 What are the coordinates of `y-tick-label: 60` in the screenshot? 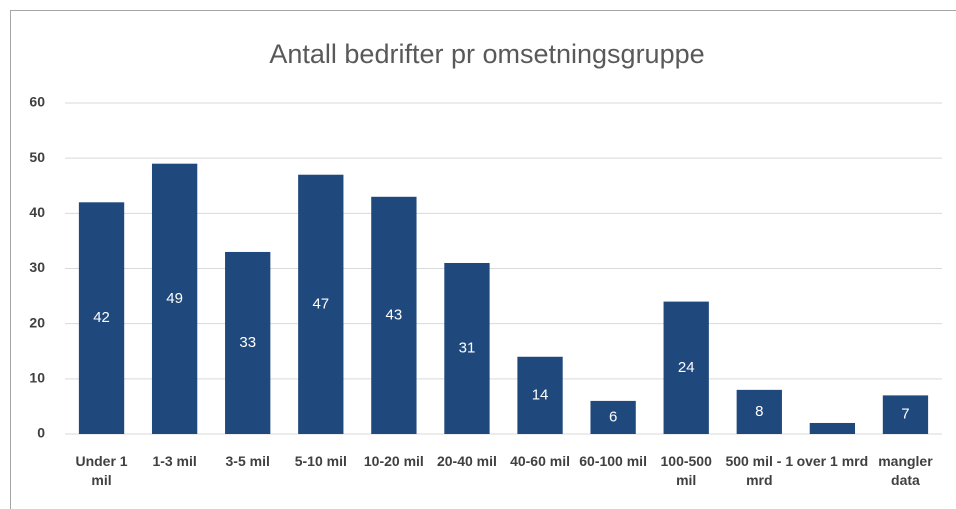 It's located at (37, 102).